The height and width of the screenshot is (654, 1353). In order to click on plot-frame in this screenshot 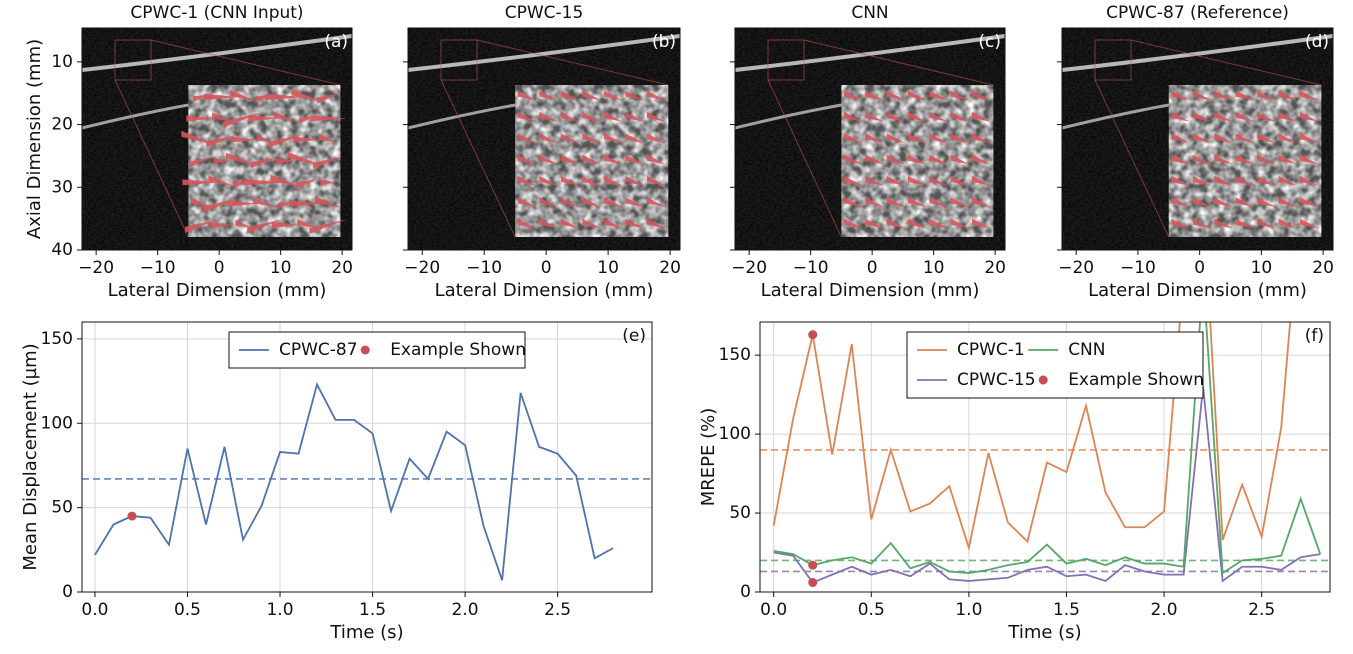, I will do `click(217, 139)`.